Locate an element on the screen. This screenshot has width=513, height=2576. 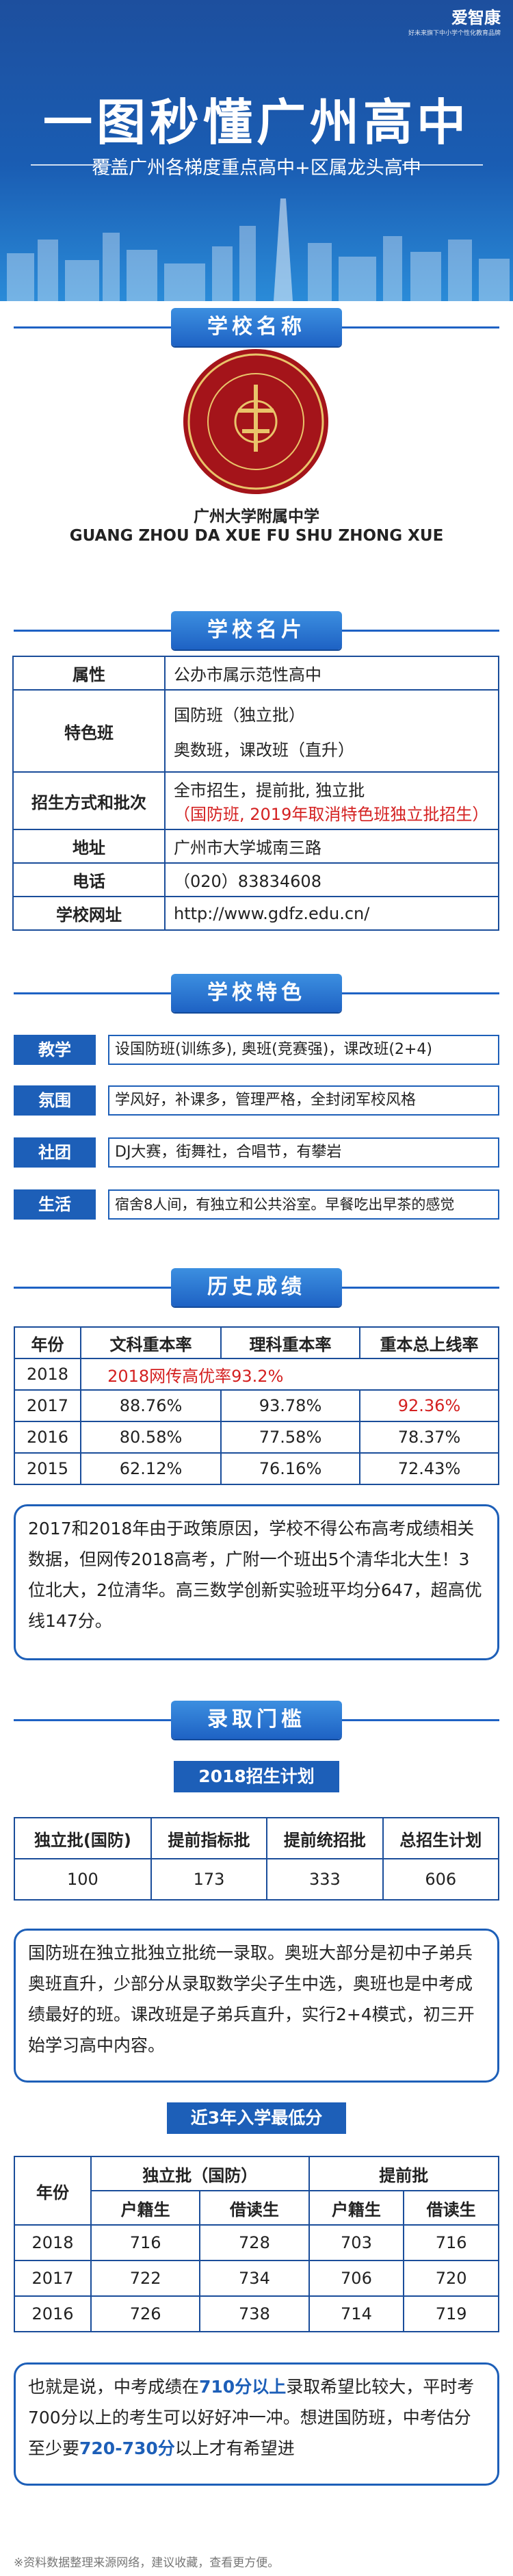
table-cell: 100 is located at coordinates (83, 1880).